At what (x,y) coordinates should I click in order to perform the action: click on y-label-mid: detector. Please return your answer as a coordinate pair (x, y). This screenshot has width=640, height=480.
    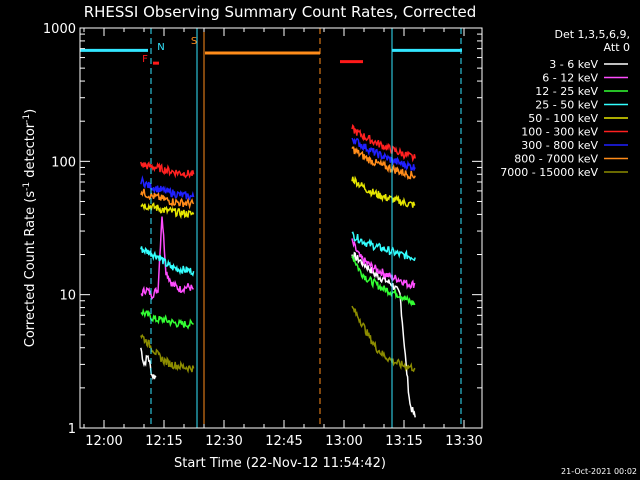
    Looking at the image, I should click on (30, 152).